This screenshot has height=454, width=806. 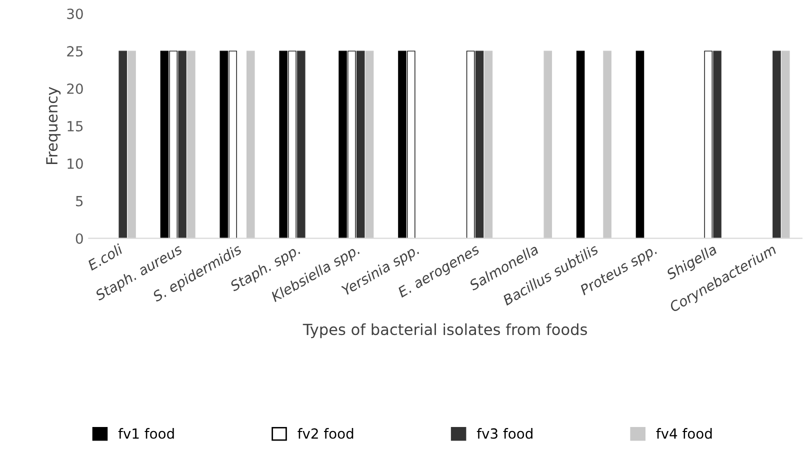 What do you see at coordinates (79, 238) in the screenshot?
I see `y-tick-label: 0` at bounding box center [79, 238].